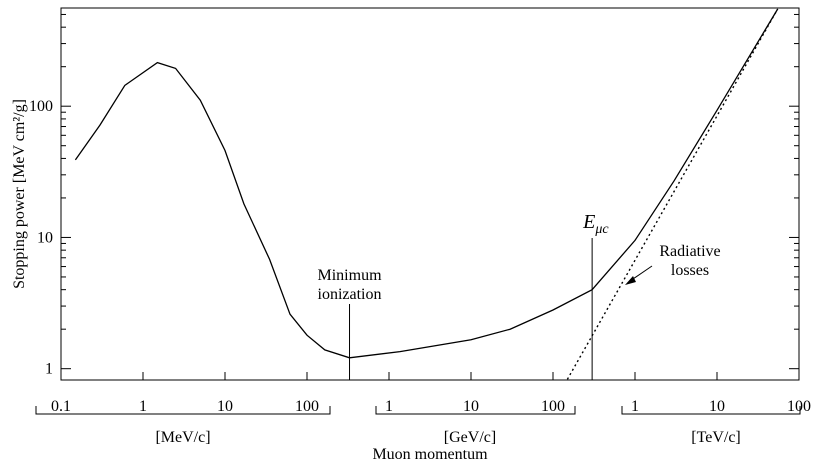 The width and height of the screenshot is (836, 470). I want to click on y-tick-label: 100, so click(41, 106).